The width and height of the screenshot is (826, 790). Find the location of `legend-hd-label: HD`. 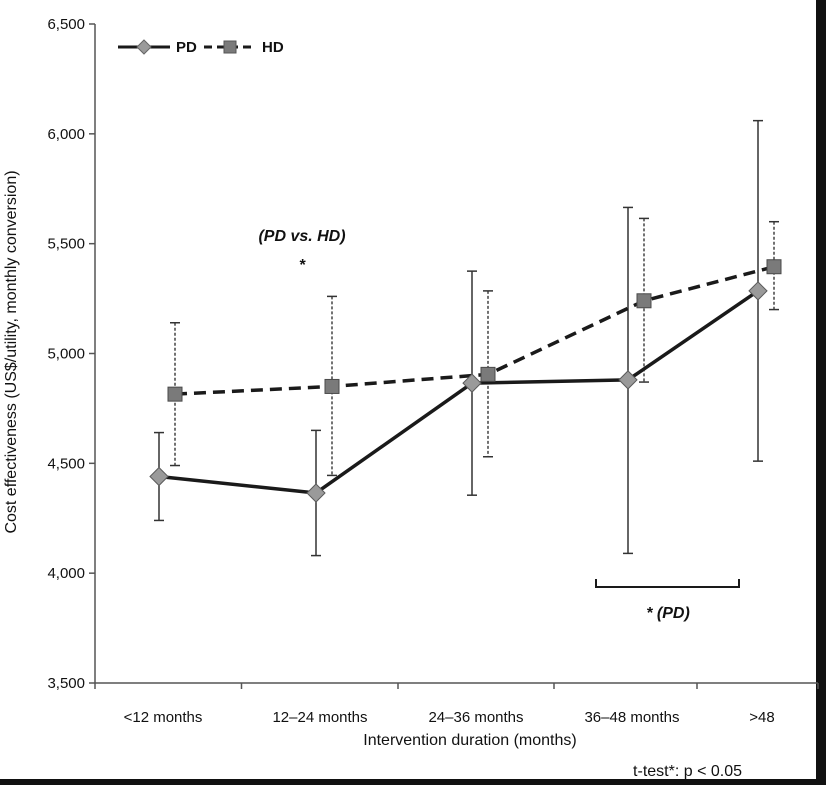

legend-hd-label: HD is located at coordinates (273, 47).